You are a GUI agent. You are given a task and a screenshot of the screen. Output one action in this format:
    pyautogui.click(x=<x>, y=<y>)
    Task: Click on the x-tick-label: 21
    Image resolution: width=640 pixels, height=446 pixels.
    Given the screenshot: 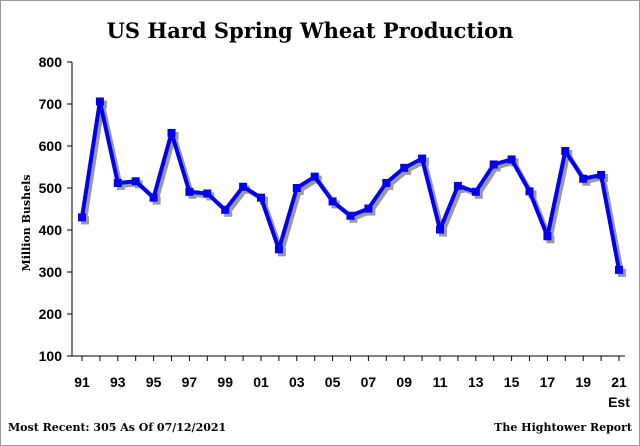 What is the action you would take?
    pyautogui.click(x=619, y=382)
    